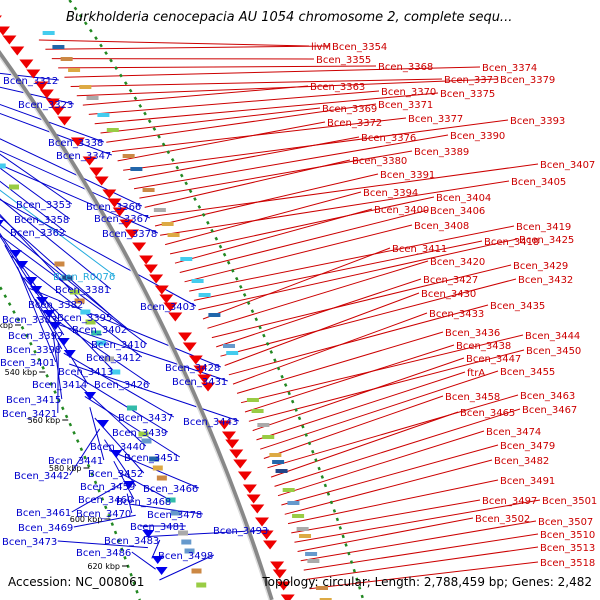  What do you see at coordinates (103, 553) in the screenshot?
I see `left-gene-label: Bcen_3486` at bounding box center [103, 553].